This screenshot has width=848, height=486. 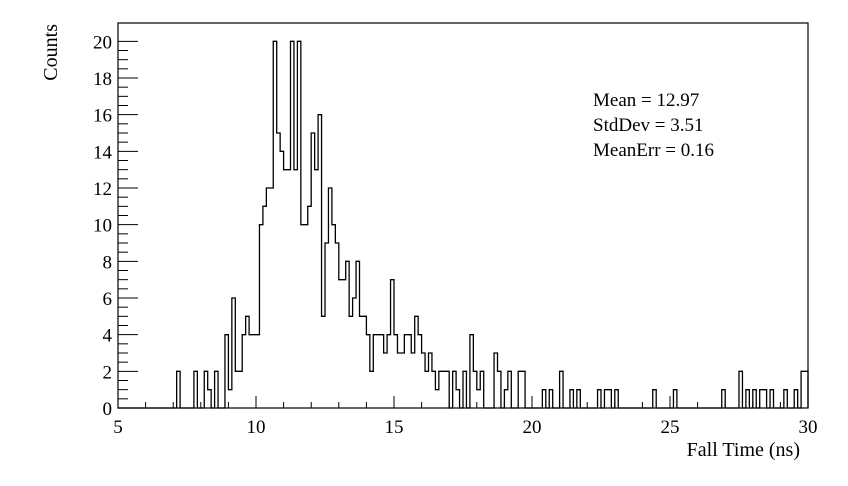 I want to click on y-tick-label: 20, so click(x=102, y=42).